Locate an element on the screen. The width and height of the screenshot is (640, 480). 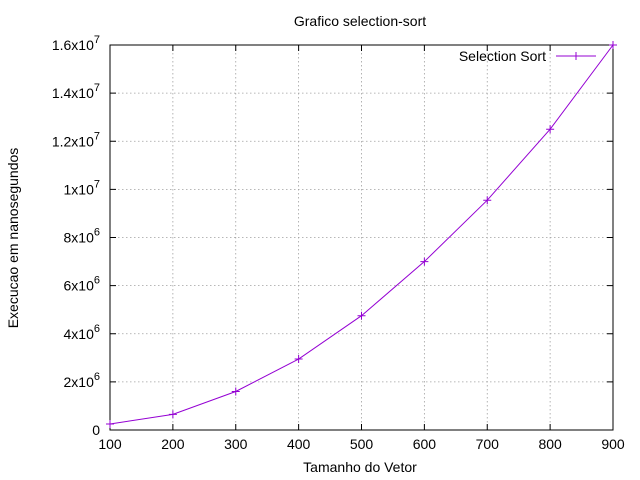
y-tick-label: 1.6x10⁷ is located at coordinates (76, 43).